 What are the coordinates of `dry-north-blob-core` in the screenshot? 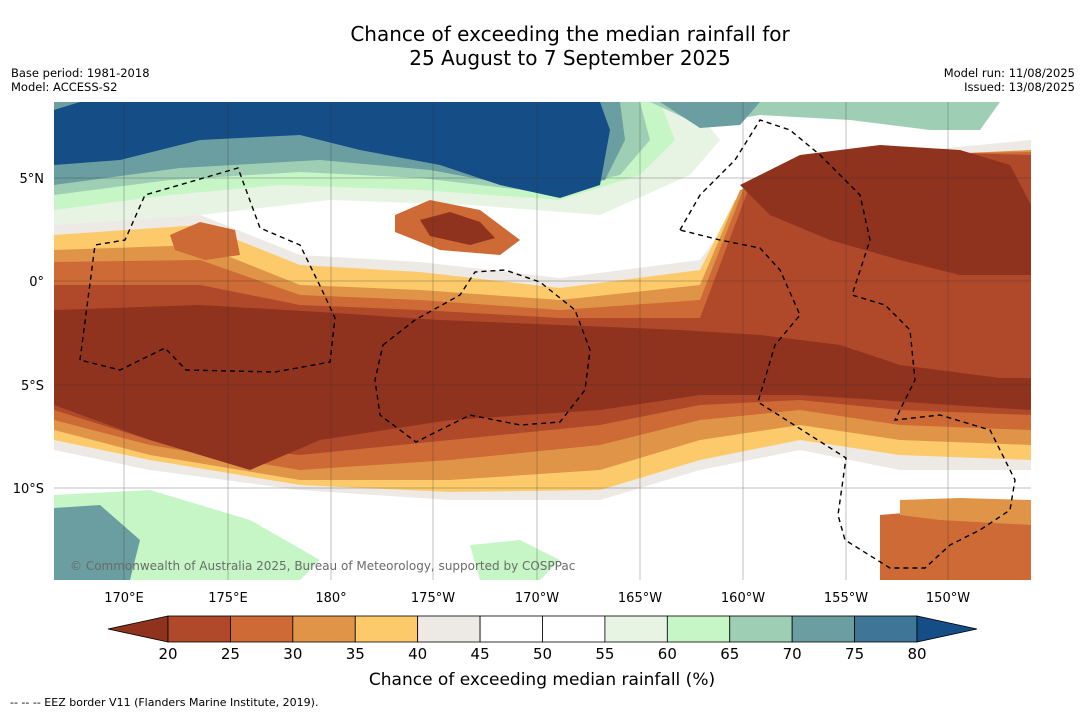 It's located at (457, 228).